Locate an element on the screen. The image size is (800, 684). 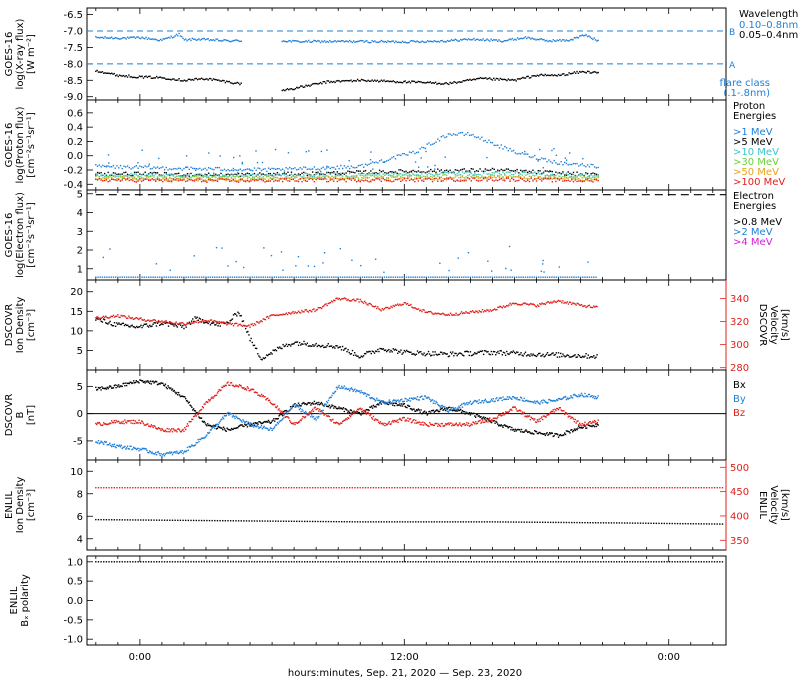
series-by is located at coordinates (347, 421).